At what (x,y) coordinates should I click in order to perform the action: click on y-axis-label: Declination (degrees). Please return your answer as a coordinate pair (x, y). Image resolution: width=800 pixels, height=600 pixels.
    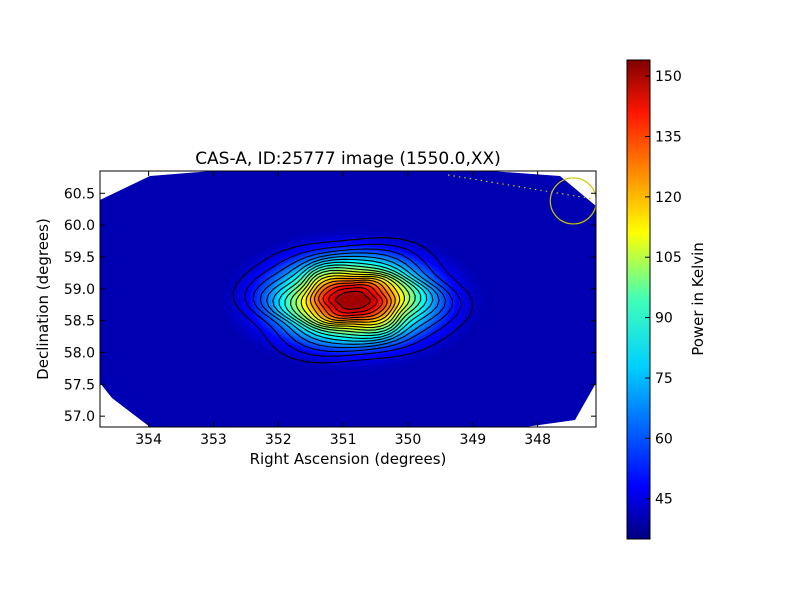
    Looking at the image, I should click on (43, 299).